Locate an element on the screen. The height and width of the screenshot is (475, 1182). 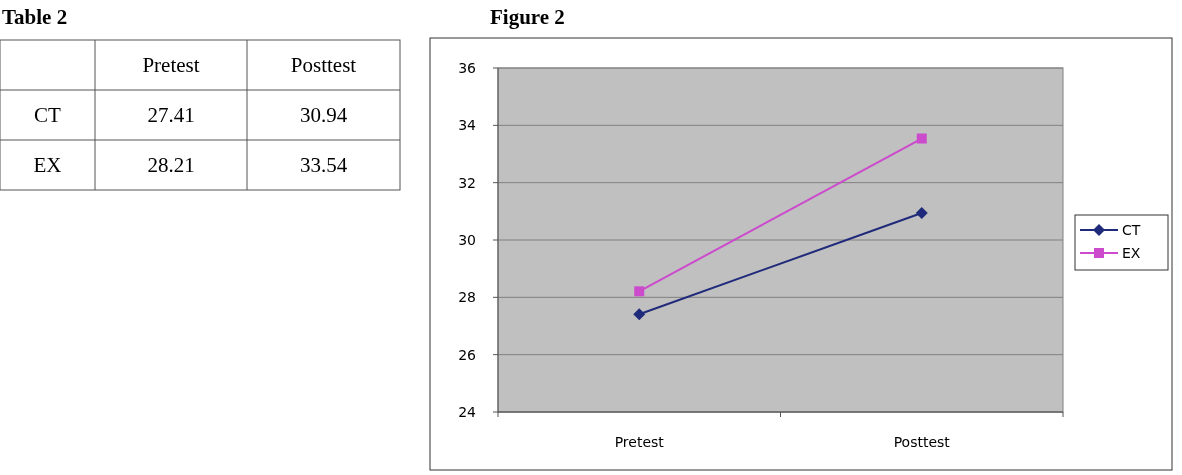
legend-label: EX is located at coordinates (1131, 253).